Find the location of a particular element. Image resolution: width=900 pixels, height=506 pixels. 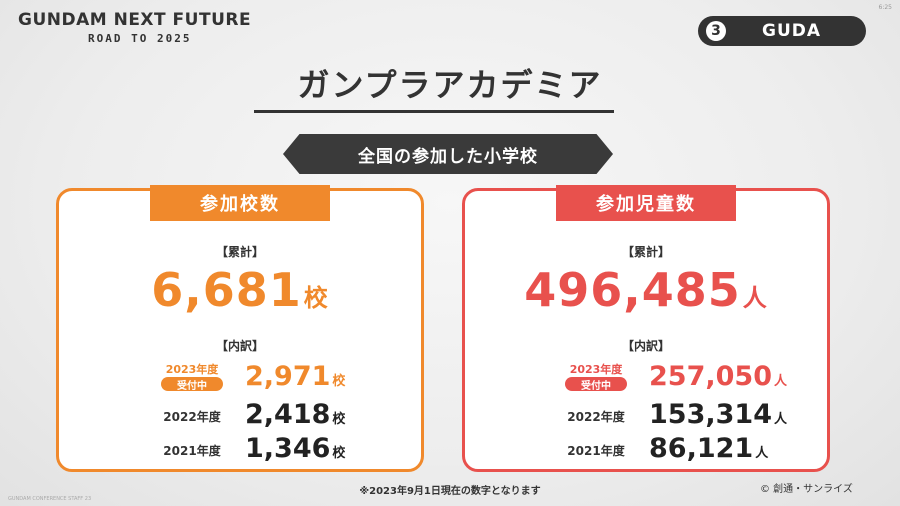

children-row-2022: 2022年度 153,314 人 is located at coordinates (646, 415).